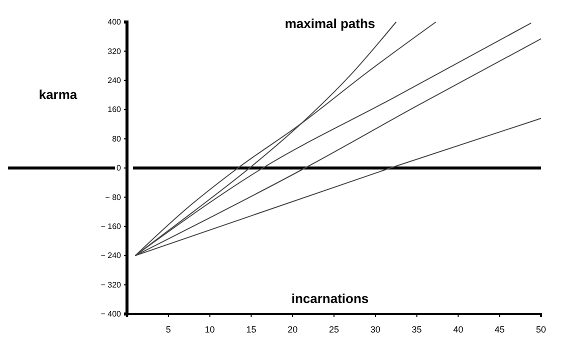 Image resolution: width=565 pixels, height=354 pixels. I want to click on x-tick-label: 5, so click(168, 329).